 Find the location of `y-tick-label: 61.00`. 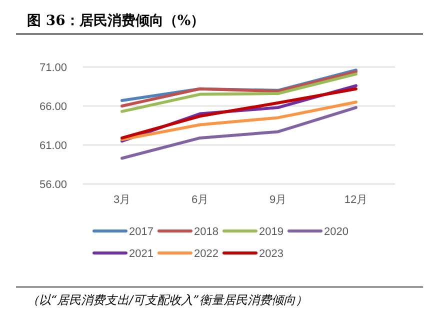

y-tick-label: 61.00 is located at coordinates (53, 146).